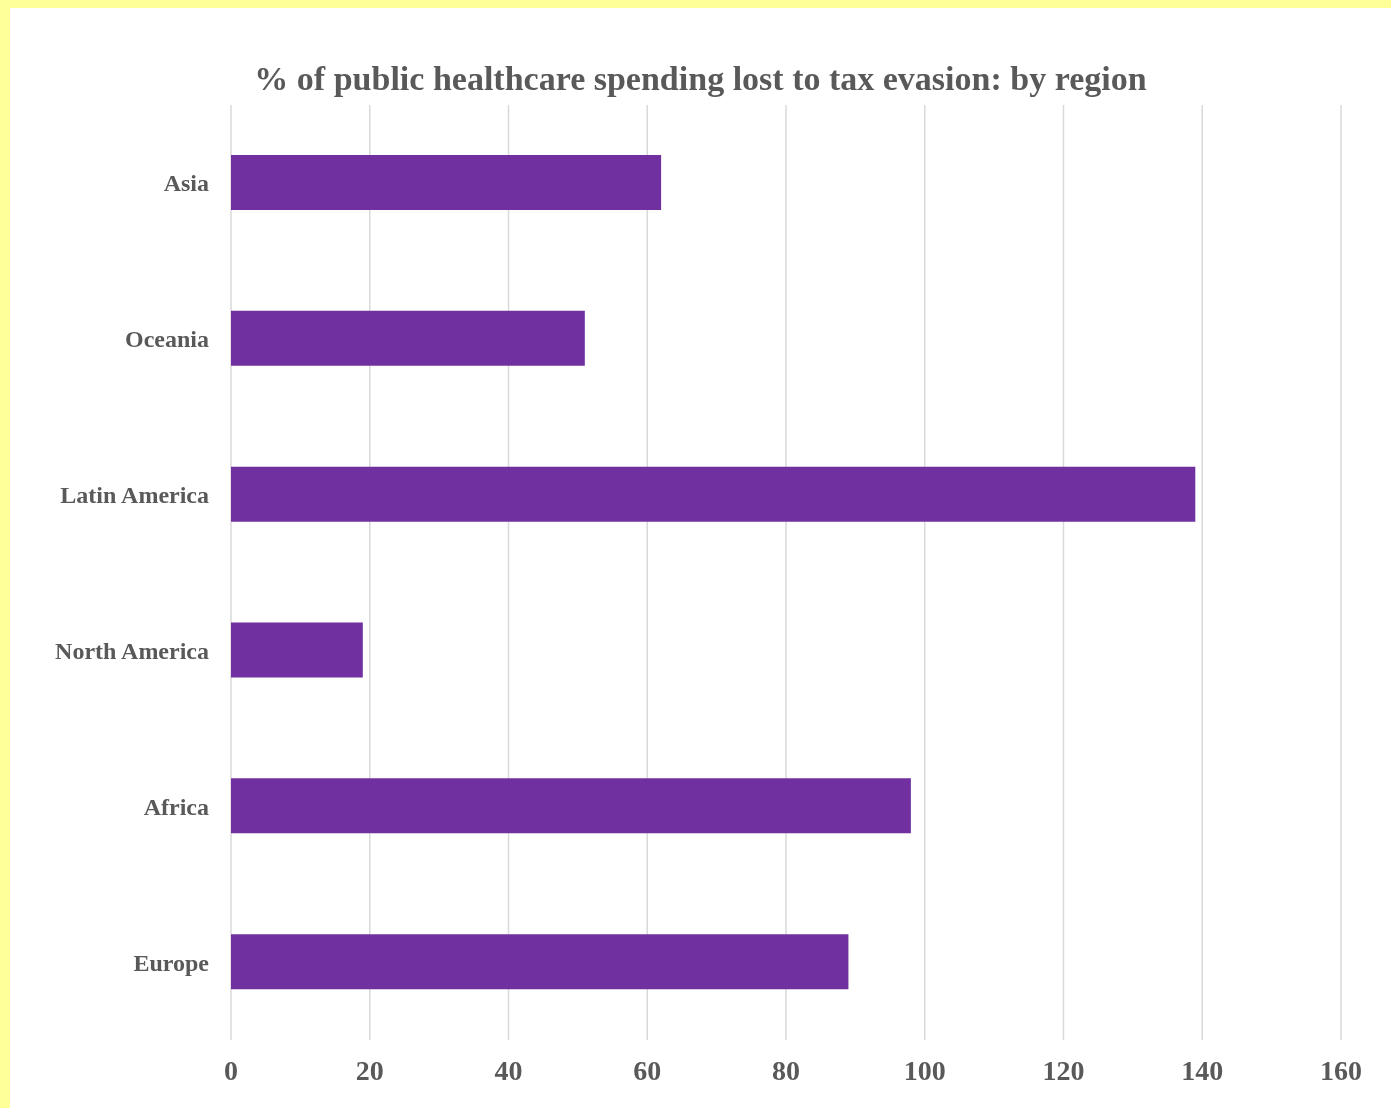 This screenshot has height=1108, width=1391. Describe the element at coordinates (134, 495) in the screenshot. I see `y-tick-label: Latin America` at that location.